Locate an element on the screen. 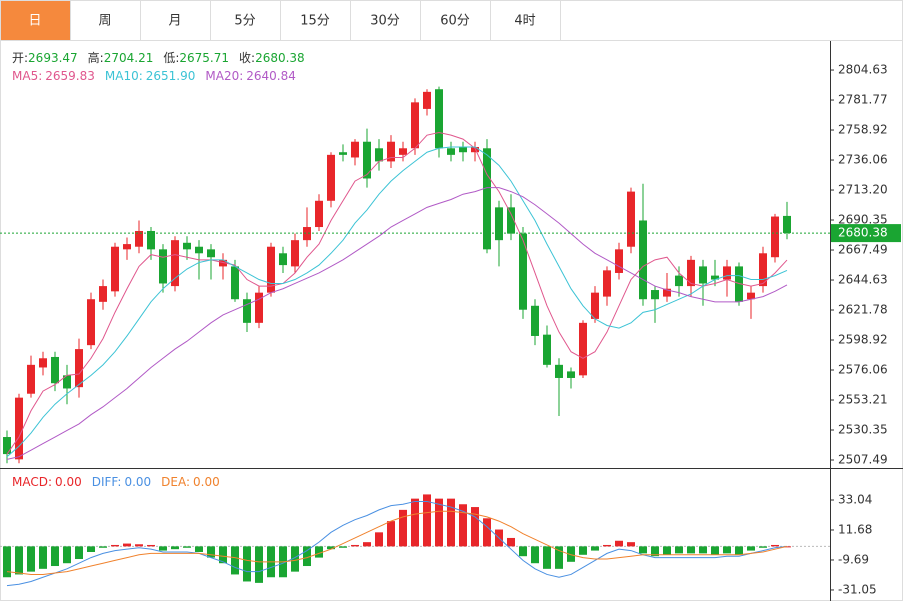  legend-value: 2659.83 is located at coordinates (70, 76).